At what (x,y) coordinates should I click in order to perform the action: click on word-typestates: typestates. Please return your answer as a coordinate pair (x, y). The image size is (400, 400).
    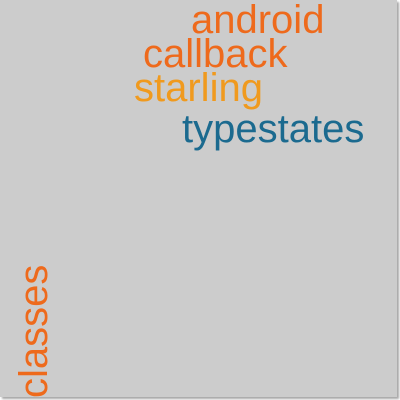
    Looking at the image, I should click on (273, 129).